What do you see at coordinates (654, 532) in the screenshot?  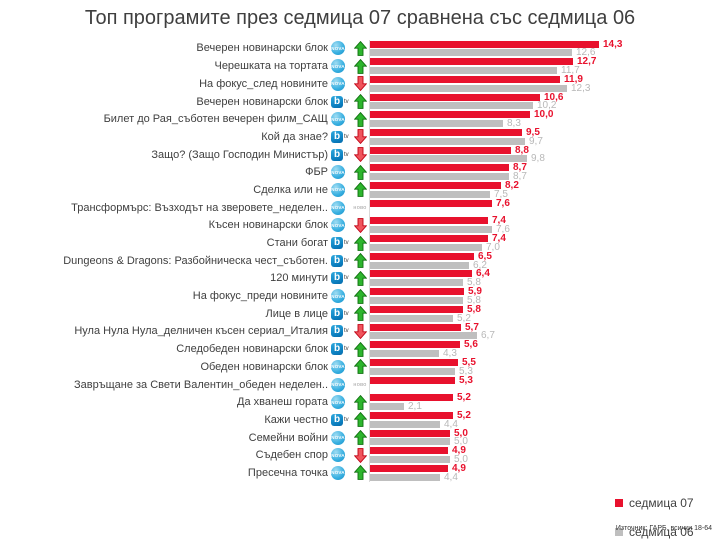 I see `legend-item-week06: седмица 06` at bounding box center [654, 532].